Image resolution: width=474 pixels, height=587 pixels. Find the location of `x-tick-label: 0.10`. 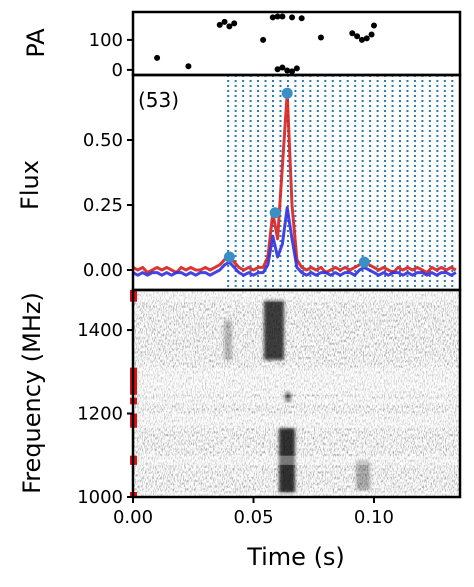

x-tick-label: 0.10 is located at coordinates (374, 517).